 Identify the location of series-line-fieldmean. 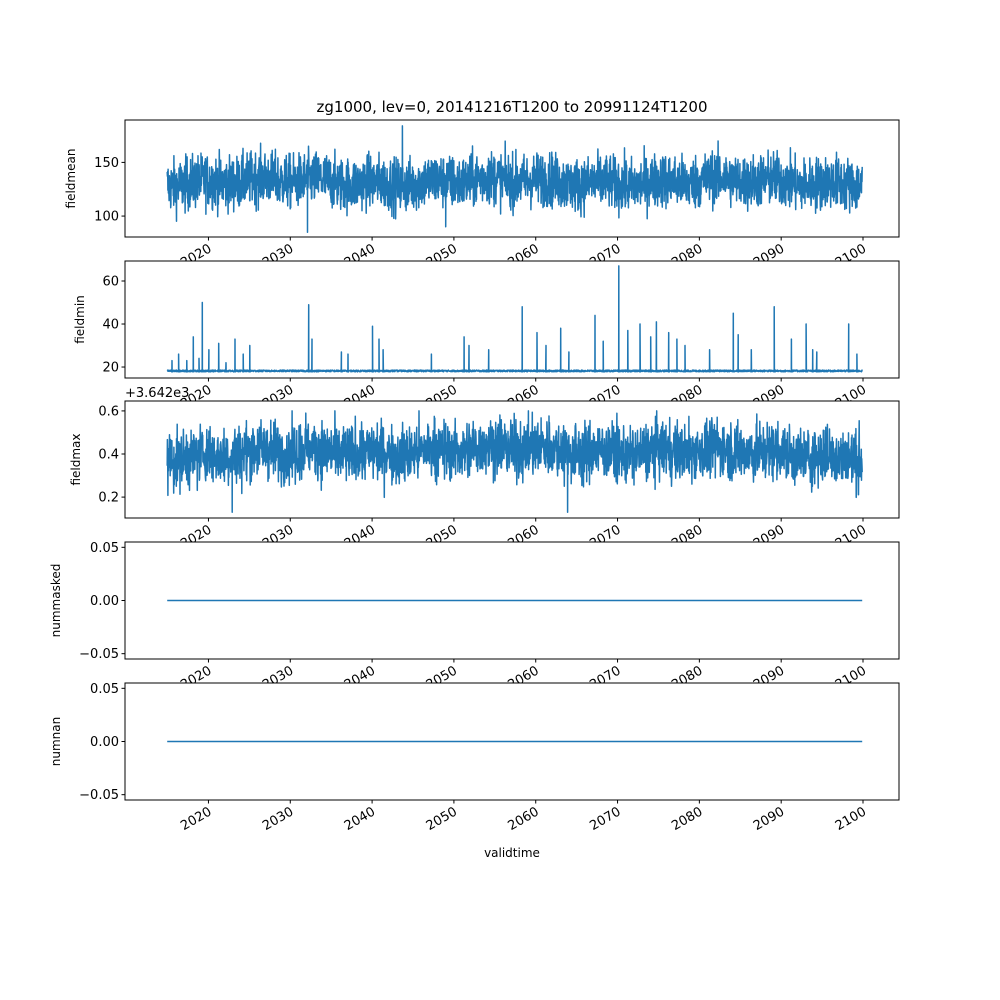
(514, 179).